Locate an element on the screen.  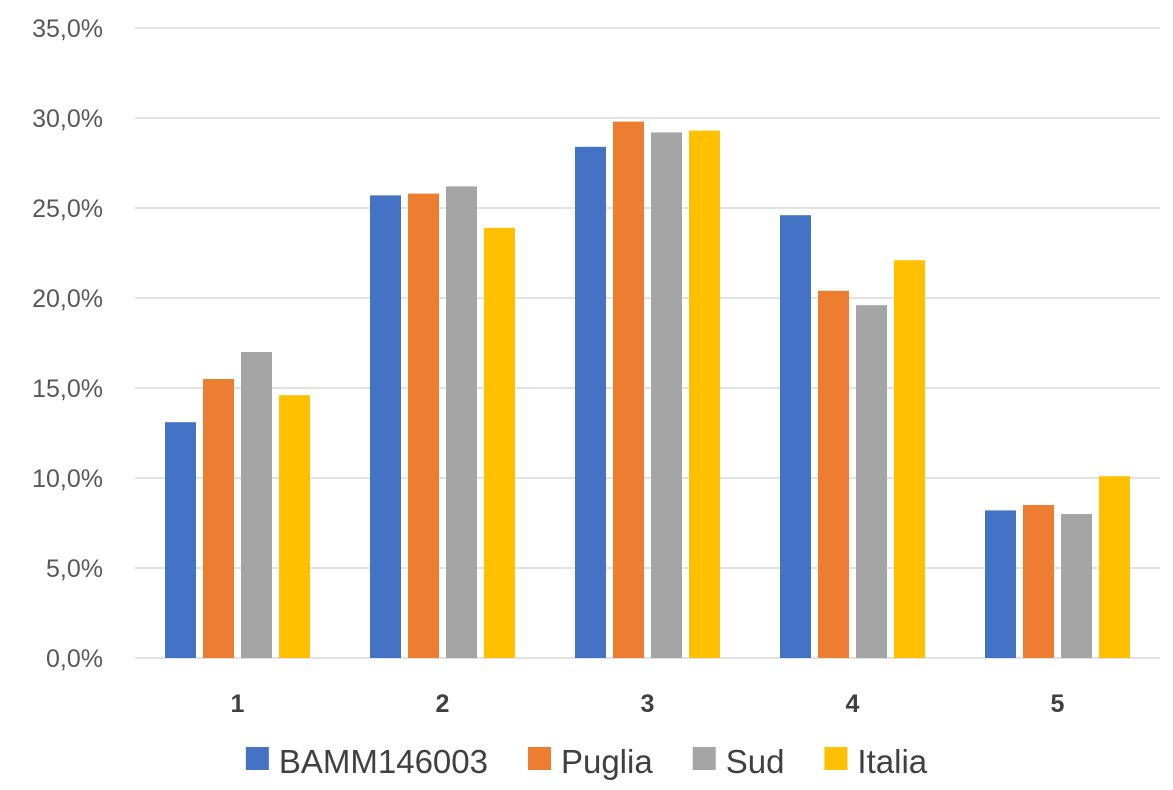
x-category-label: 4 is located at coordinates (853, 704).